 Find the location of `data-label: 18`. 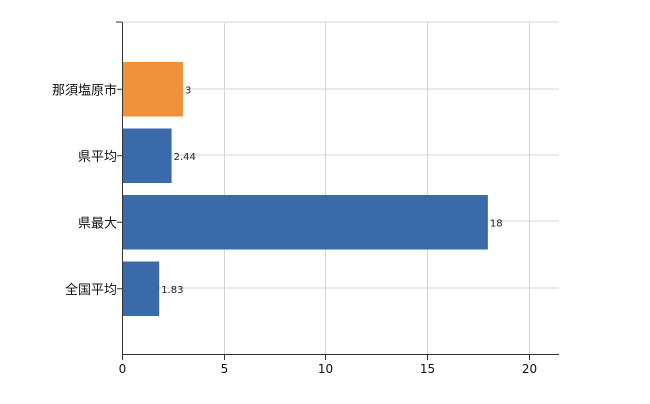

data-label: 18 is located at coordinates (496, 223).